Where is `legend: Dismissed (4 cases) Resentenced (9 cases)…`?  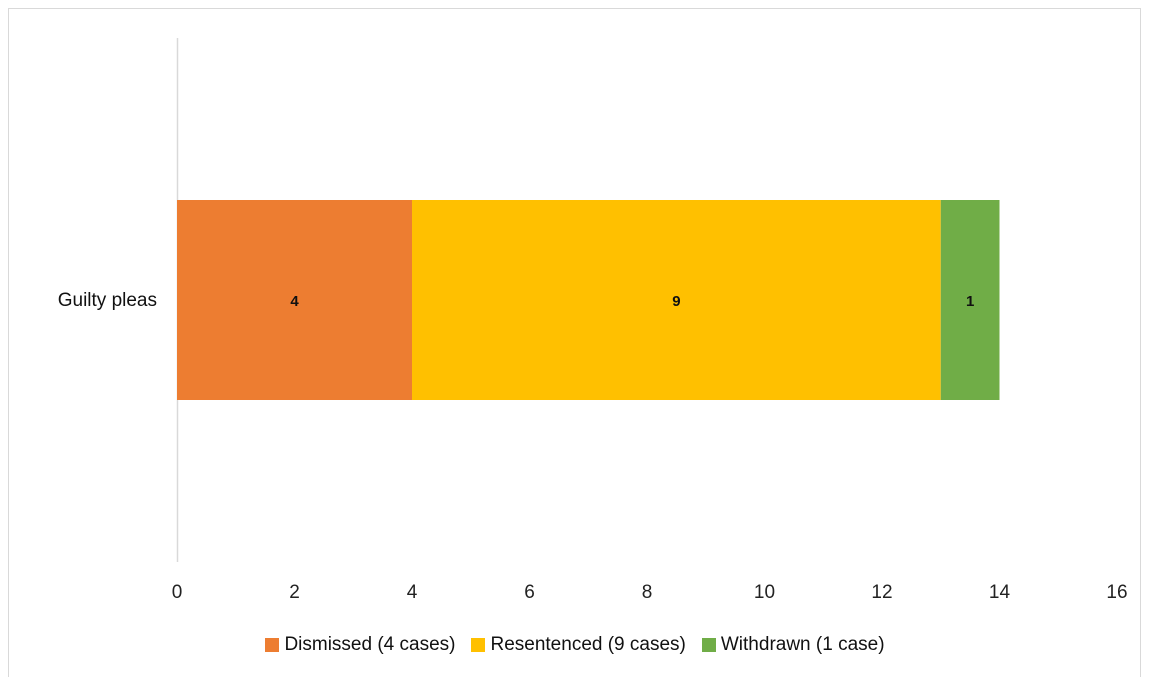 legend: Dismissed (4 cases) Resentenced (9 cases)… is located at coordinates (575, 645).